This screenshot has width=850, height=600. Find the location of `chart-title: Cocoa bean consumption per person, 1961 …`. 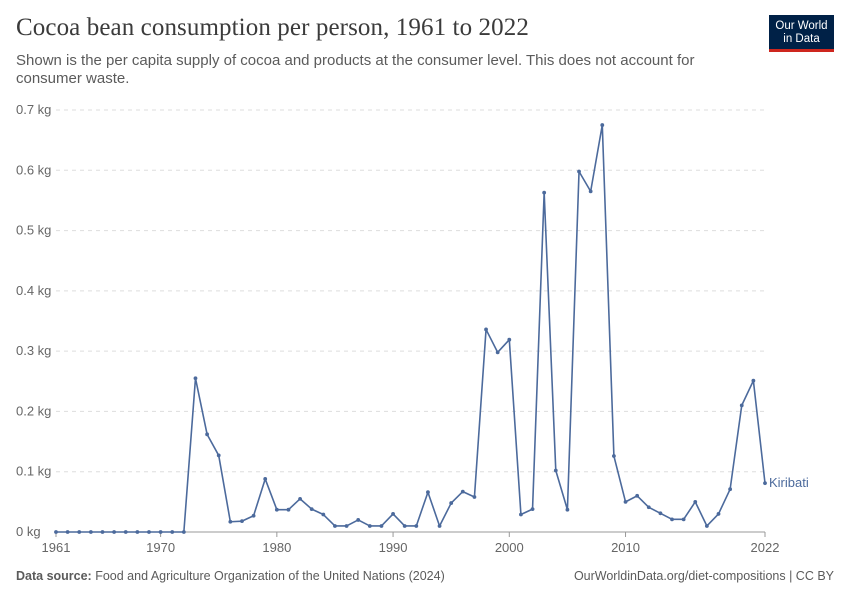

chart-title: Cocoa bean consumption per person, 1961 … is located at coordinates (272, 27).